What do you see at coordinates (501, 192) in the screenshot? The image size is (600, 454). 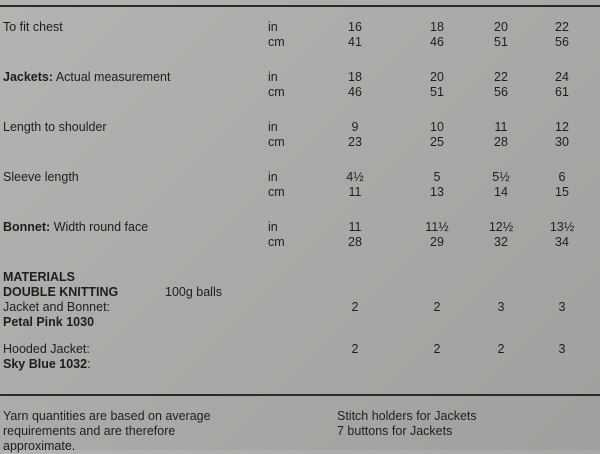 I see `value-cm: 14` at bounding box center [501, 192].